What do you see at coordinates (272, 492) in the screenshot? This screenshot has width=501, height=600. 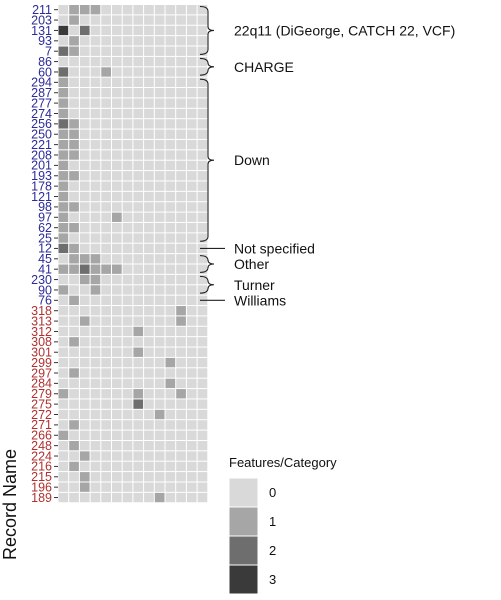 I see `legend-label: 0` at bounding box center [272, 492].